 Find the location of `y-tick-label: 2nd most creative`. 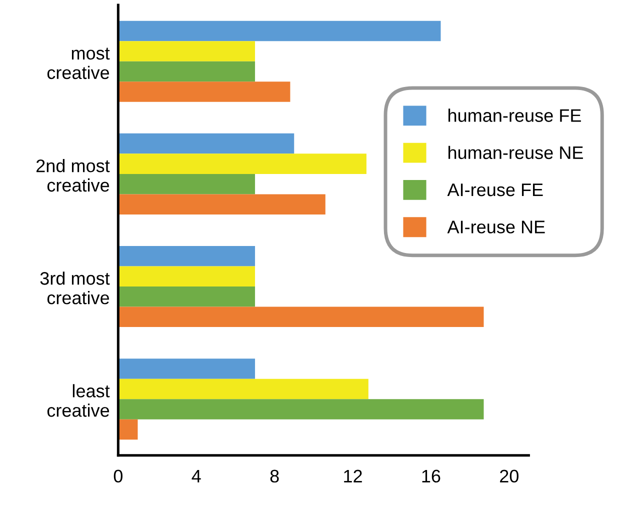

y-tick-label: 2nd most creative is located at coordinates (73, 175).